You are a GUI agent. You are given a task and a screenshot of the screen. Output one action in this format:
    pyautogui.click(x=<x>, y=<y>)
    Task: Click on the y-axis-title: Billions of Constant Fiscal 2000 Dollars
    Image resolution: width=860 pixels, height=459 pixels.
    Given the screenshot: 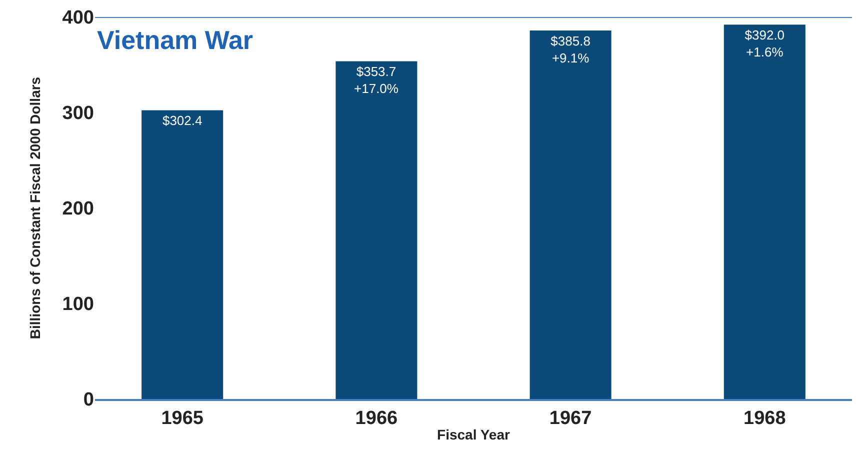 What is the action you would take?
    pyautogui.click(x=34, y=208)
    